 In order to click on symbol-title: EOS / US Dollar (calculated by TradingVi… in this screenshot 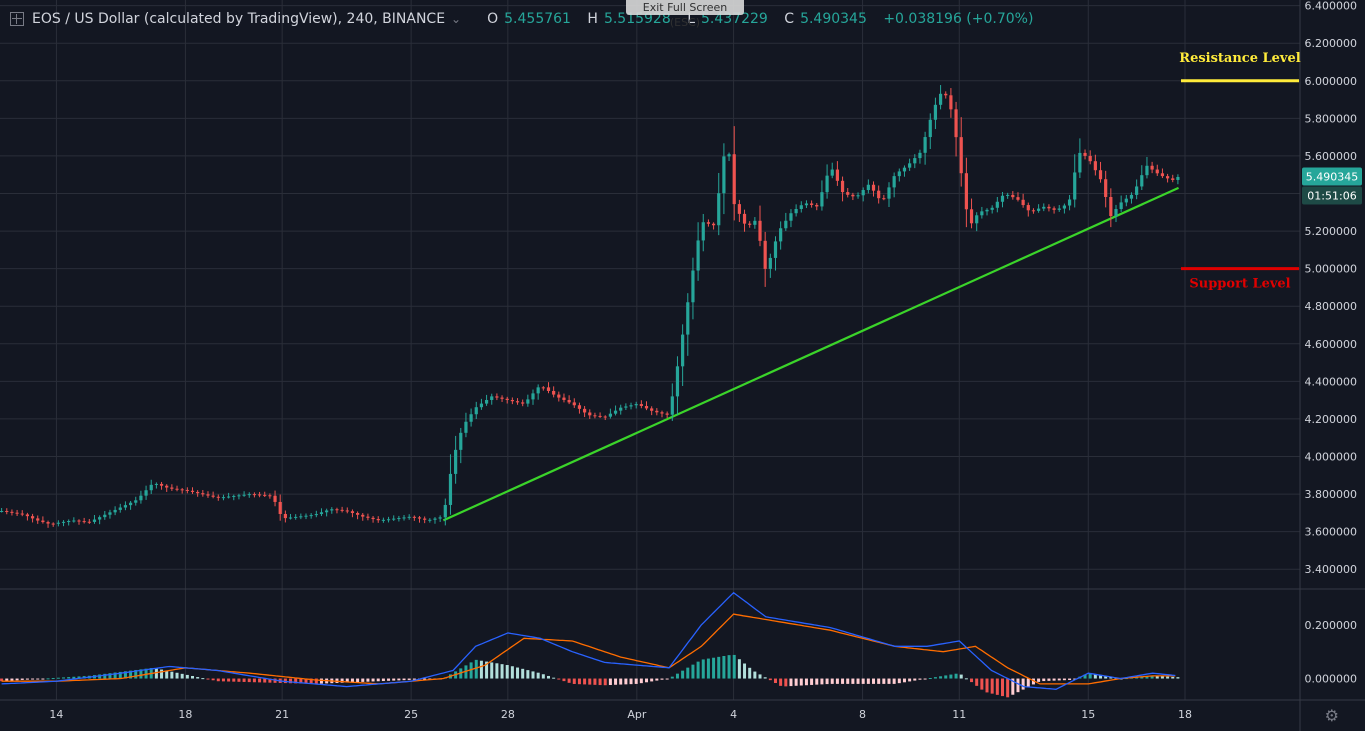, I will do `click(239, 19)`.